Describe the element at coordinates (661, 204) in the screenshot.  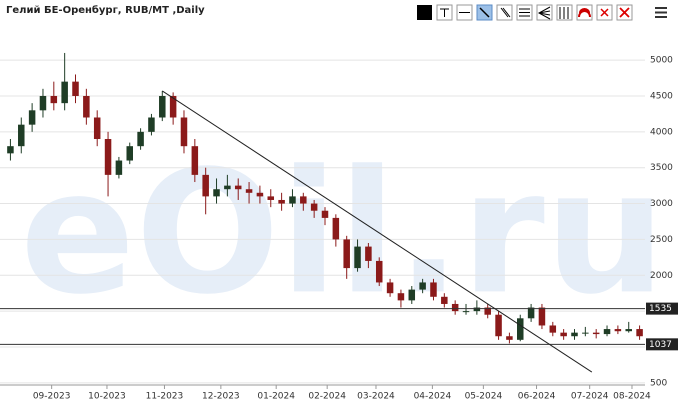
I see `y-tick-label: 3000` at that location.